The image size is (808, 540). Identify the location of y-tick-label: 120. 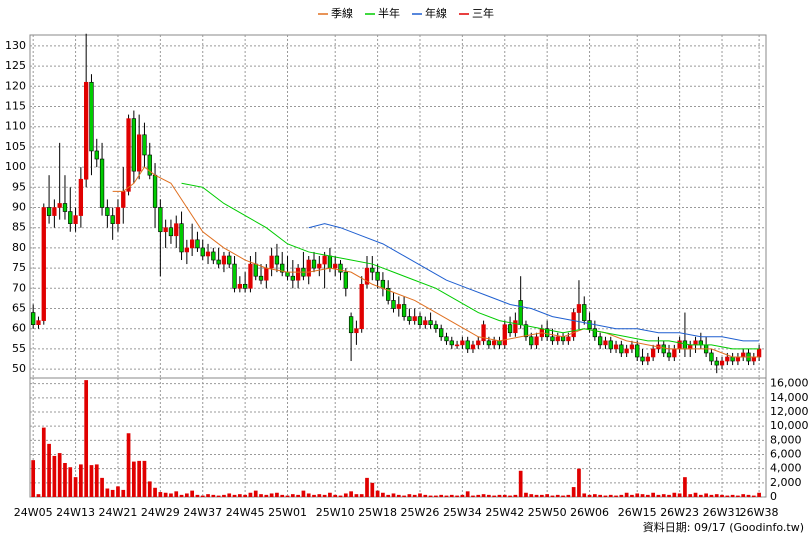
(15, 85).